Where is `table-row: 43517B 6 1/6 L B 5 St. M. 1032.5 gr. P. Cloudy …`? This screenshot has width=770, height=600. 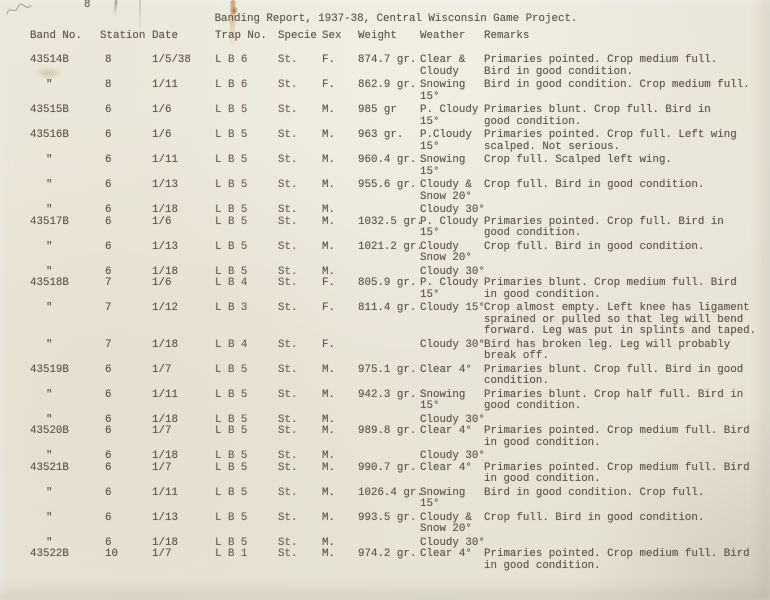 table-row: 43517B 6 1/6 L B 5 St. M. 1032.5 gr. P. Cloudy … is located at coordinates (396, 227).